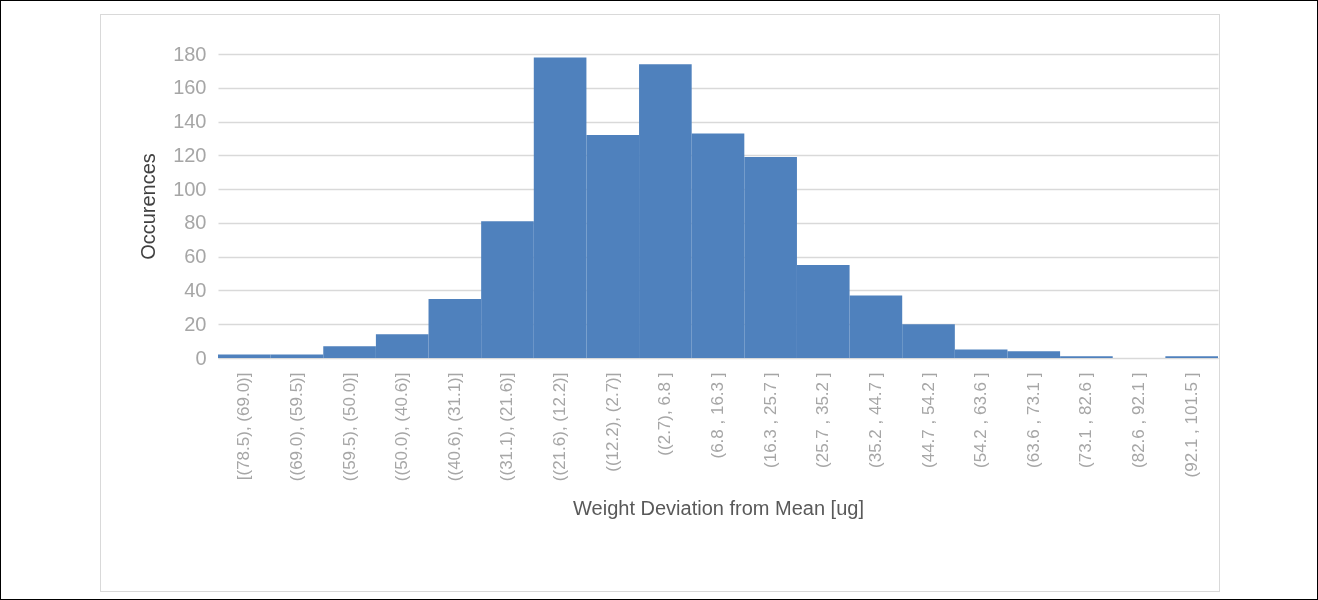 The height and width of the screenshot is (600, 1318). What do you see at coordinates (402, 427) in the screenshot?
I see `x-tick-label: ((50.0), (40.6)]` at bounding box center [402, 427].